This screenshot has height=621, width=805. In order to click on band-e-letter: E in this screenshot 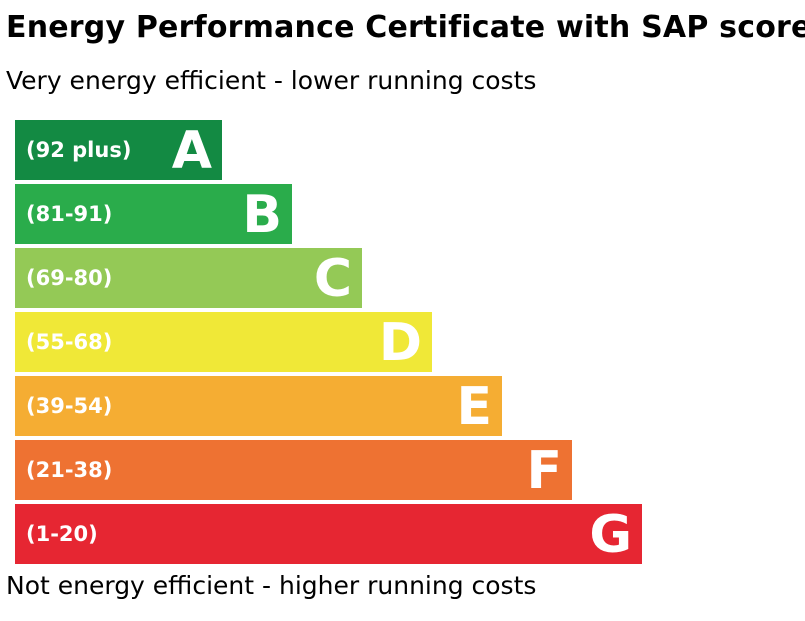, I will do `click(474, 407)`.